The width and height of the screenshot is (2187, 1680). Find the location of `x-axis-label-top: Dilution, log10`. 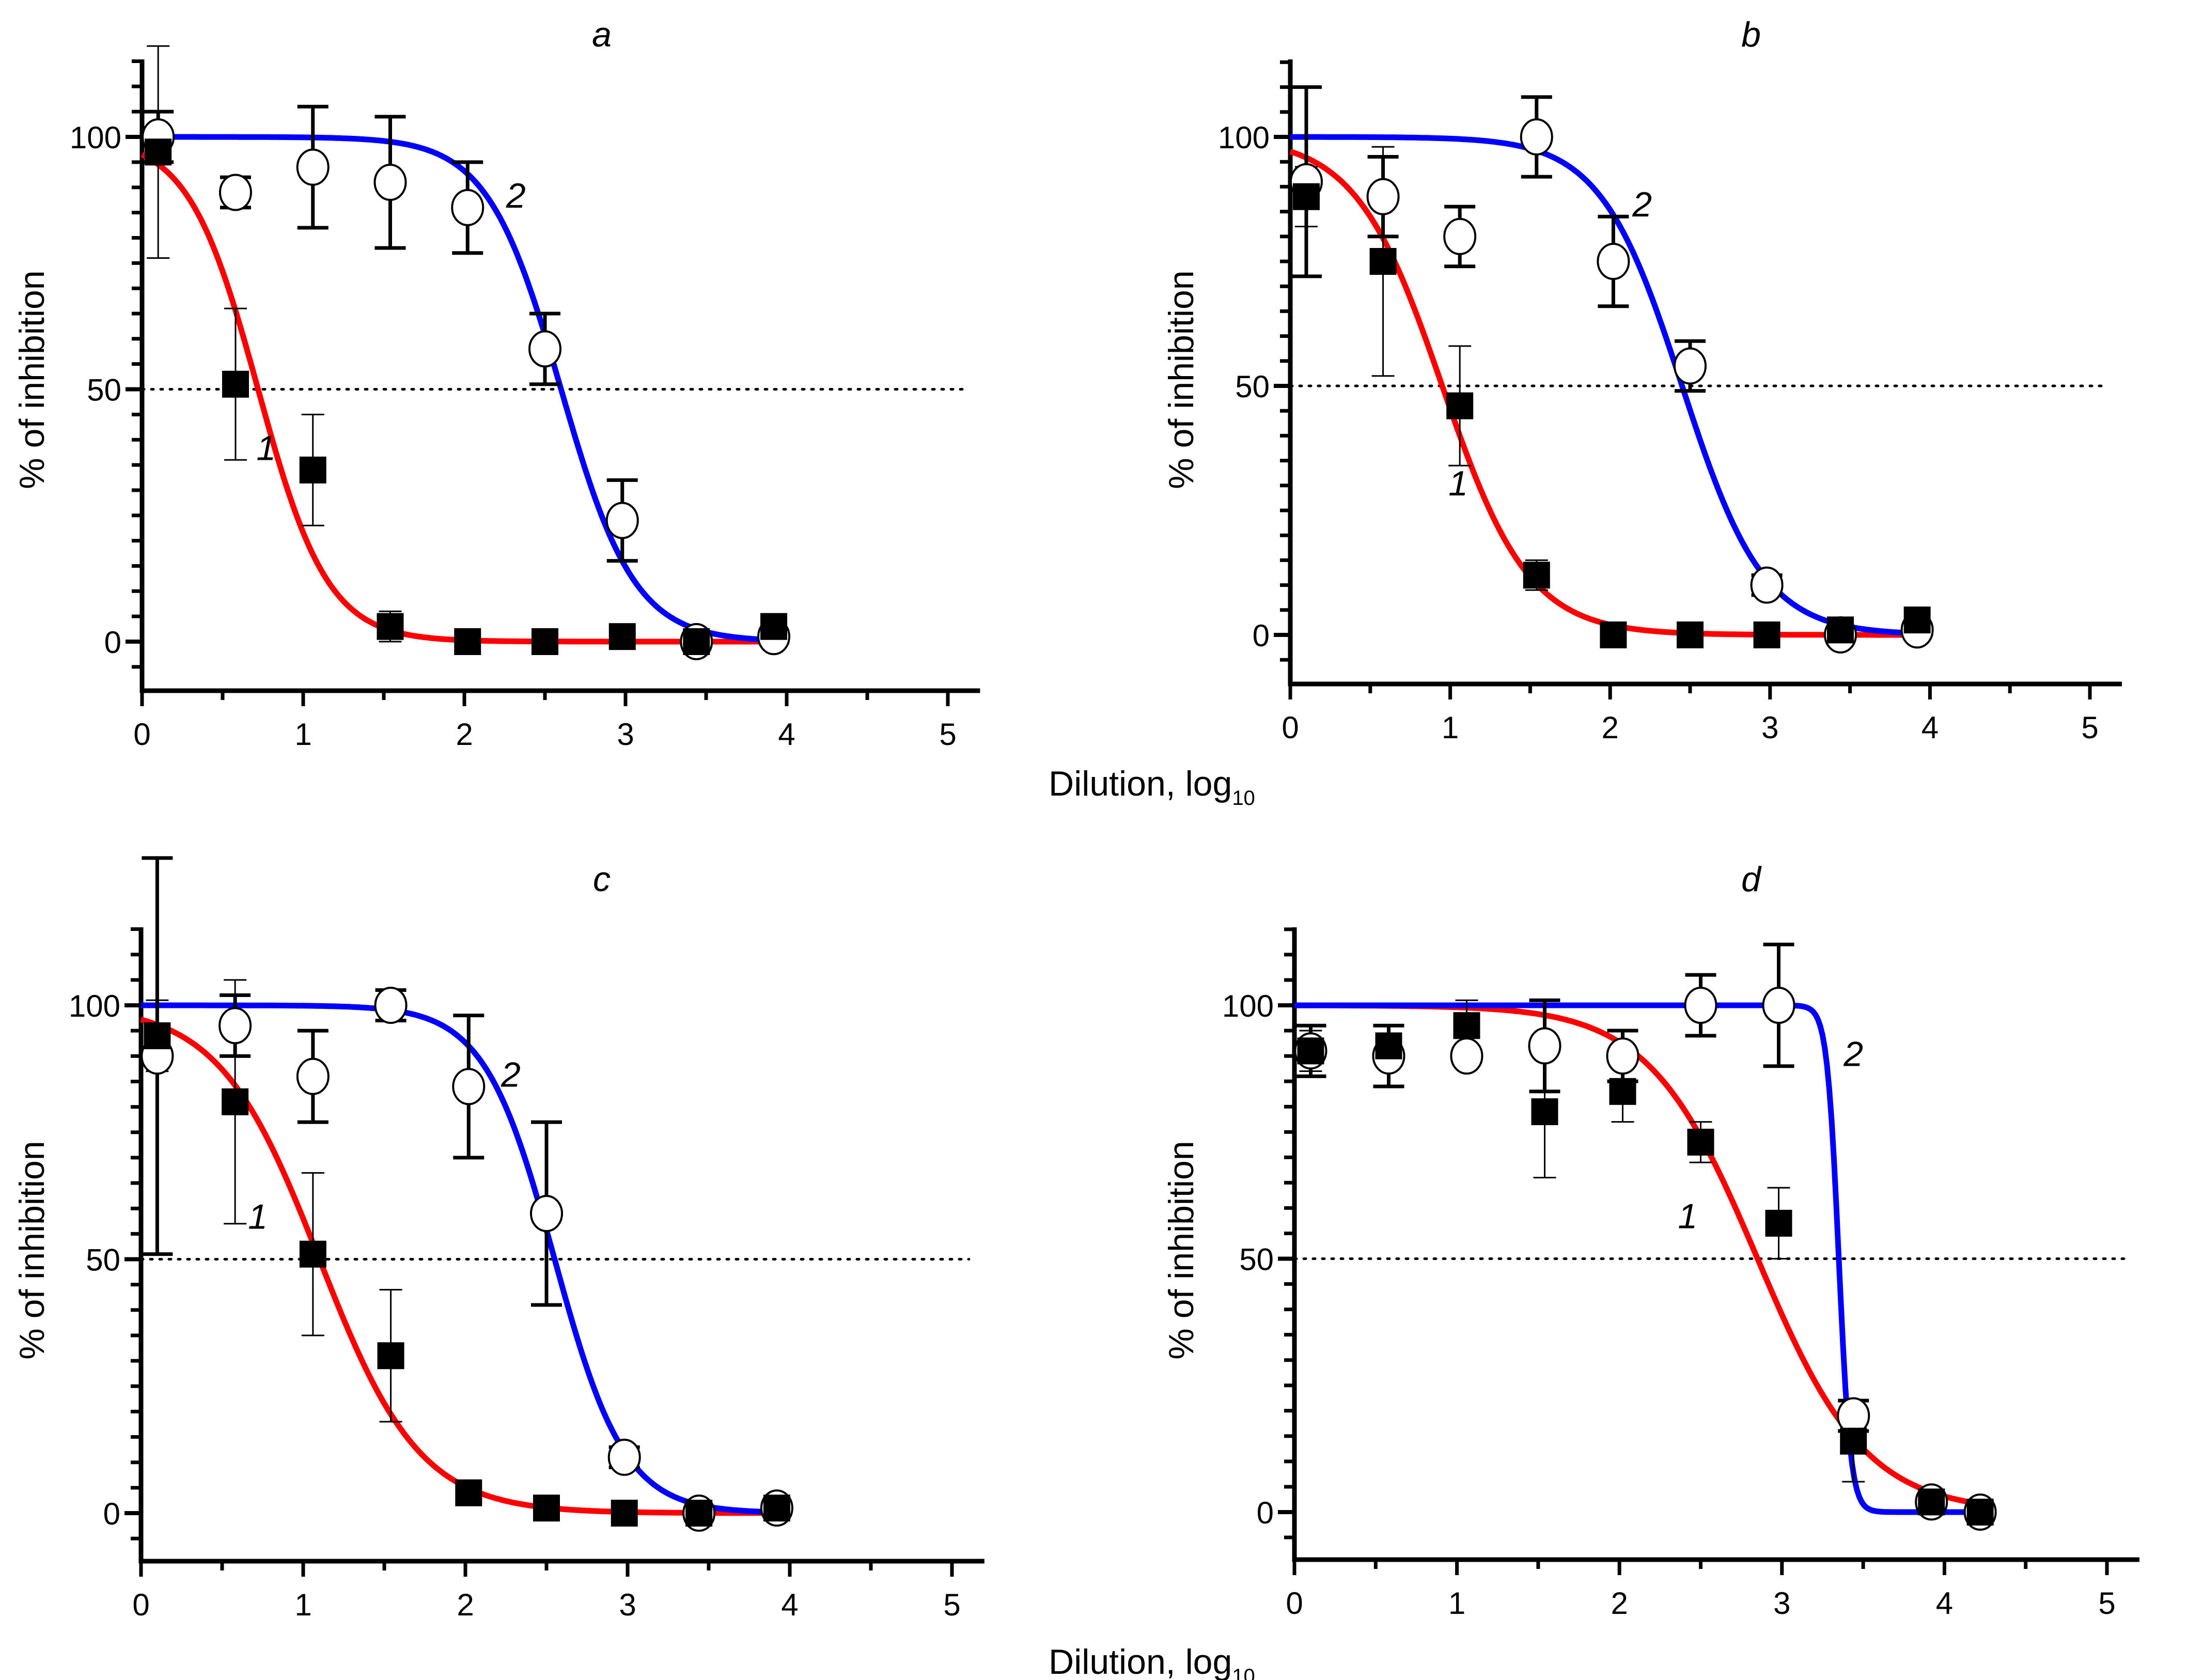

x-axis-label-top: Dilution, log10 is located at coordinates (1152, 787).